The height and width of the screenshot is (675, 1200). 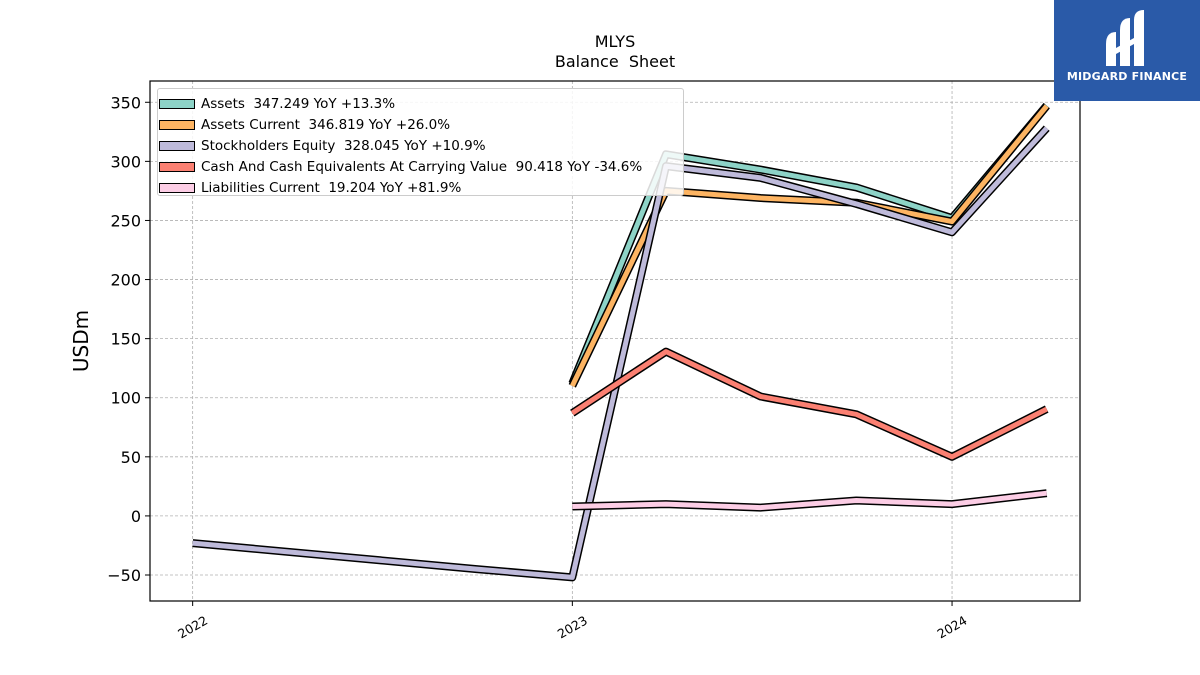 I want to click on y-tick-label: 200, so click(x=125, y=280).